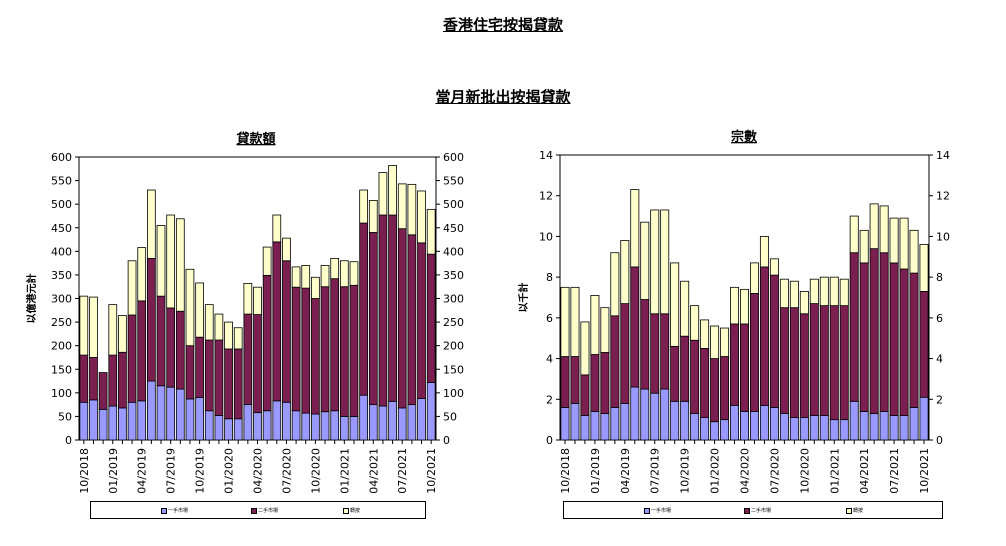 This screenshot has height=546, width=1006. I want to click on x-tick-label: 07/2019, so click(655, 471).